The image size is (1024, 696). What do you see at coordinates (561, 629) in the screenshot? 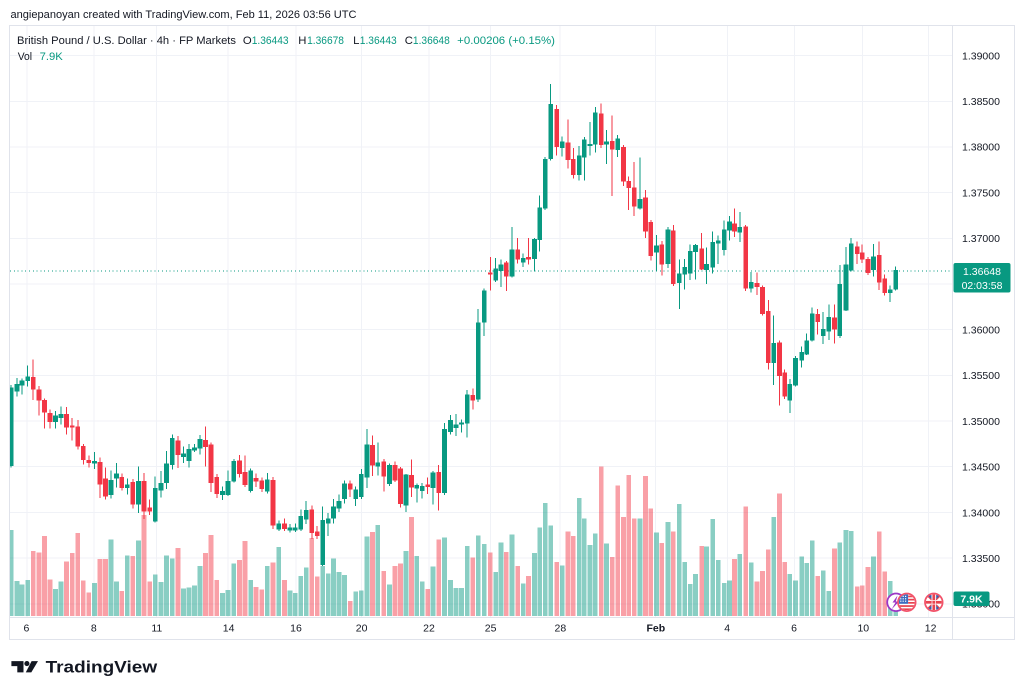
I see `svg-text: 28` at bounding box center [561, 629].